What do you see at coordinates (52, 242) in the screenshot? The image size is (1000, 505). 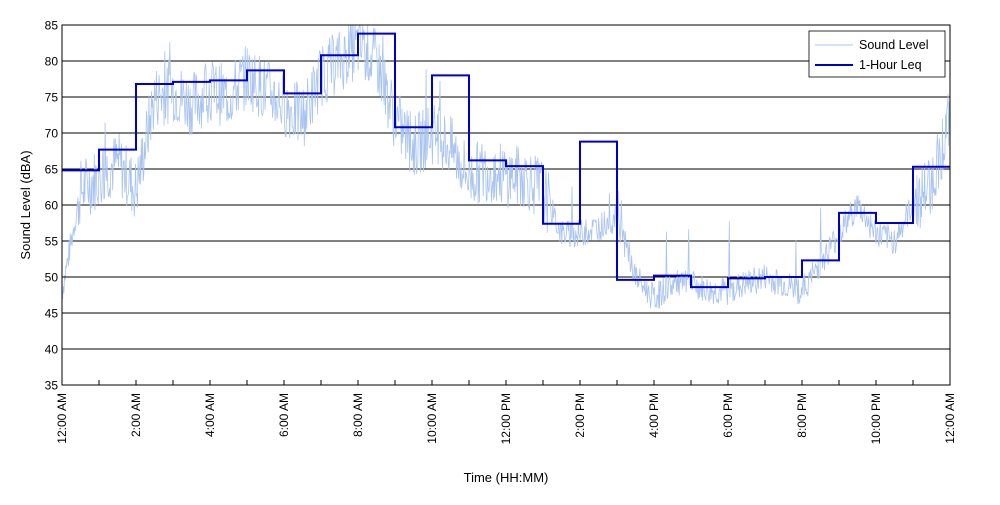 I see `y-tick-label: 55` at bounding box center [52, 242].